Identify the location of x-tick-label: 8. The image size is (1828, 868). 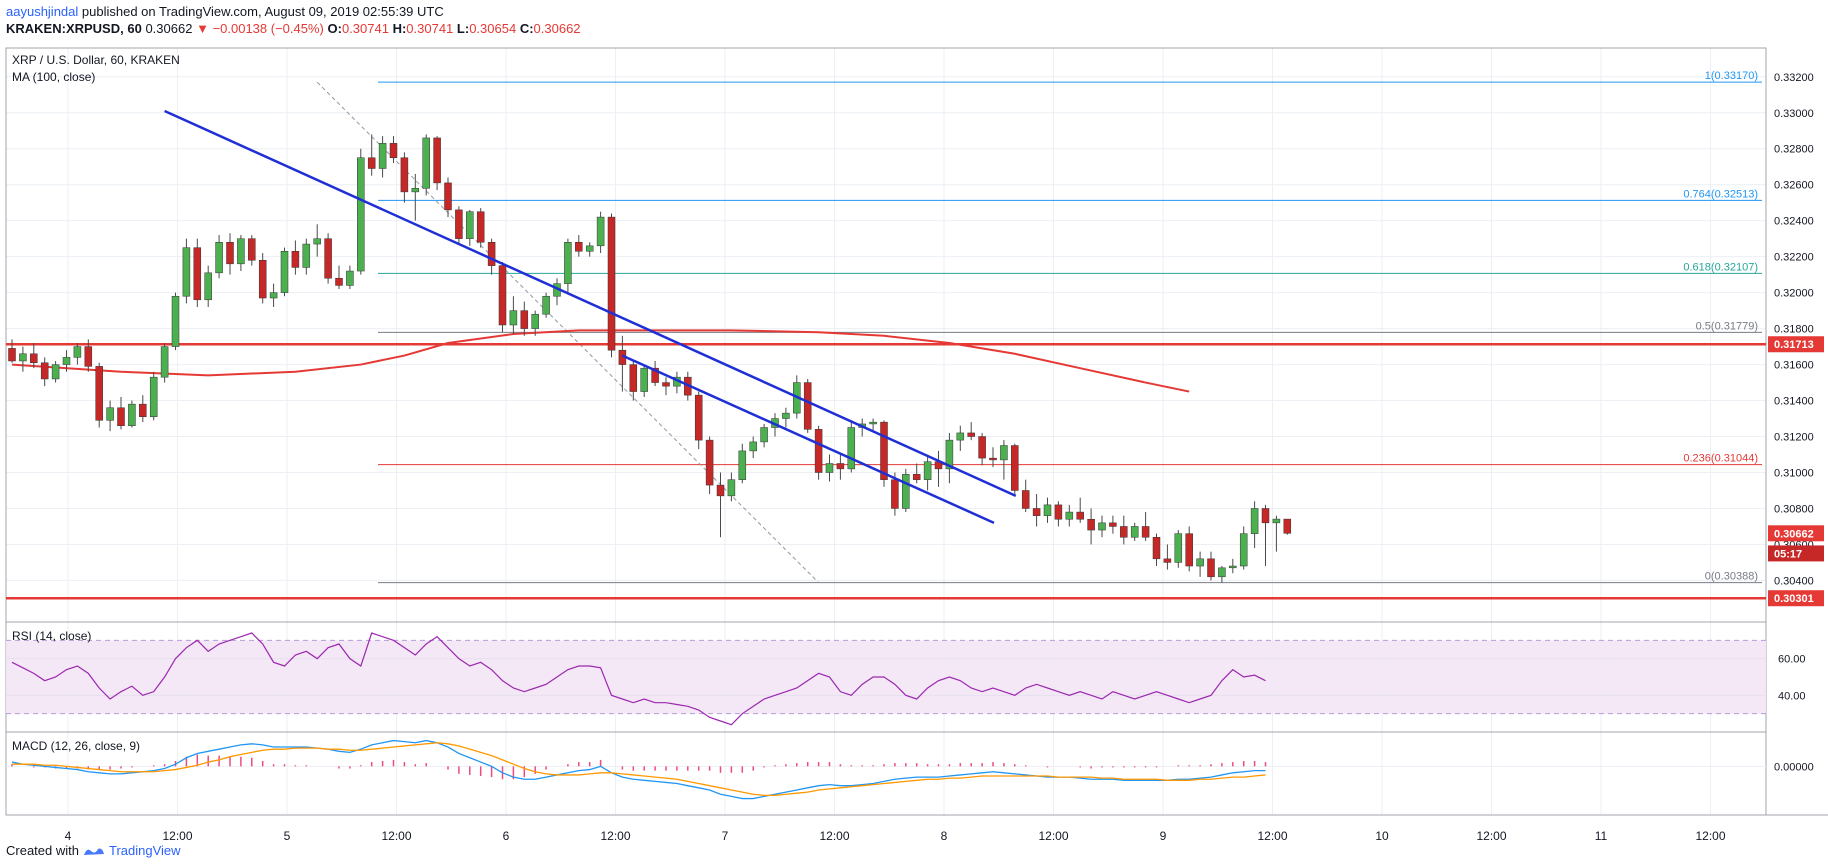
(944, 836).